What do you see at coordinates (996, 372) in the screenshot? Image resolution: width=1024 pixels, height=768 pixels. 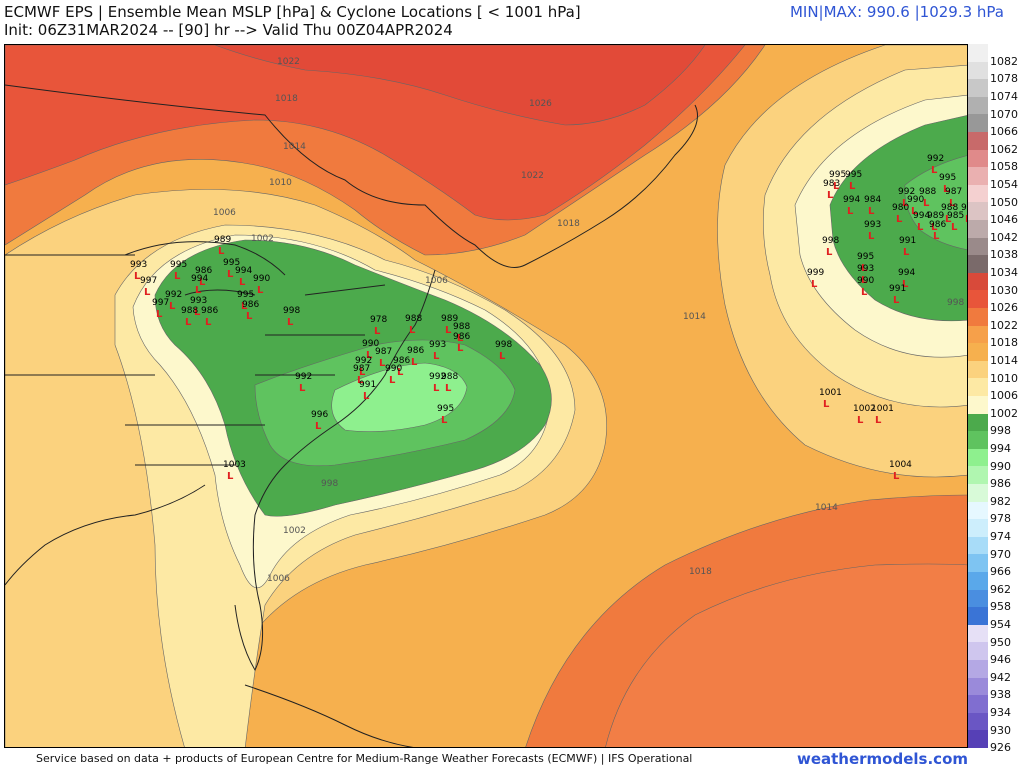 I see `legend-item: 1010` at bounding box center [996, 372].